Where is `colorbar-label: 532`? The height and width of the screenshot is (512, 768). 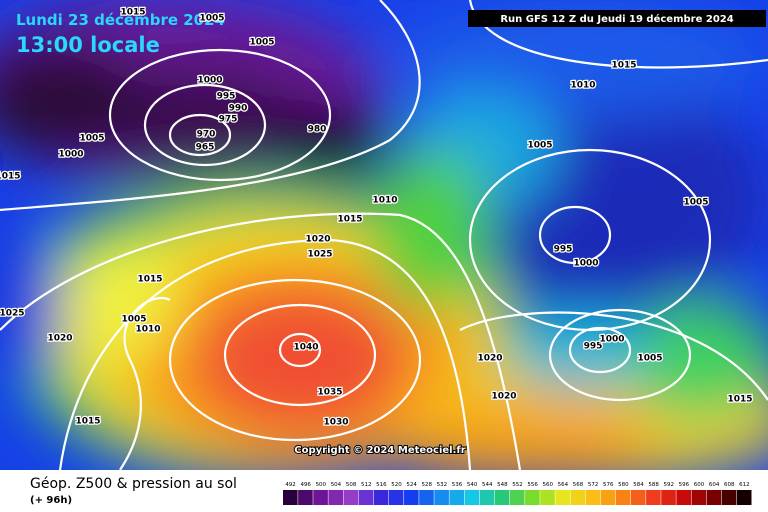 colorbar-label: 532 is located at coordinates (442, 485).